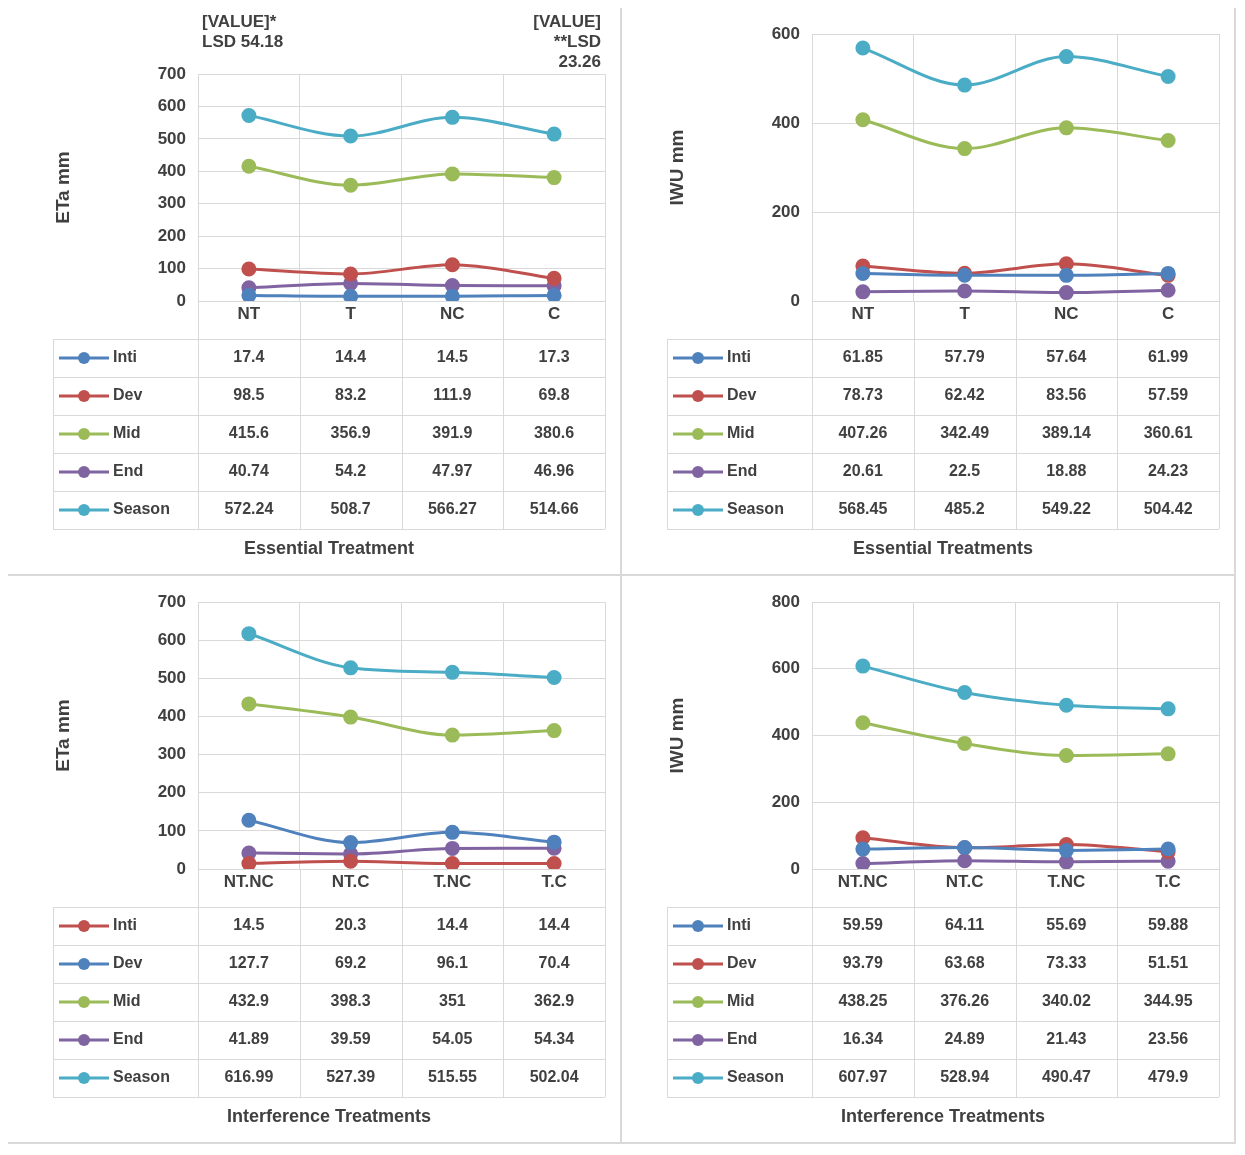 This screenshot has height=1155, width=1245. Describe the element at coordinates (248, 881) in the screenshot. I see `x-tick-label: NT.NC` at that location.